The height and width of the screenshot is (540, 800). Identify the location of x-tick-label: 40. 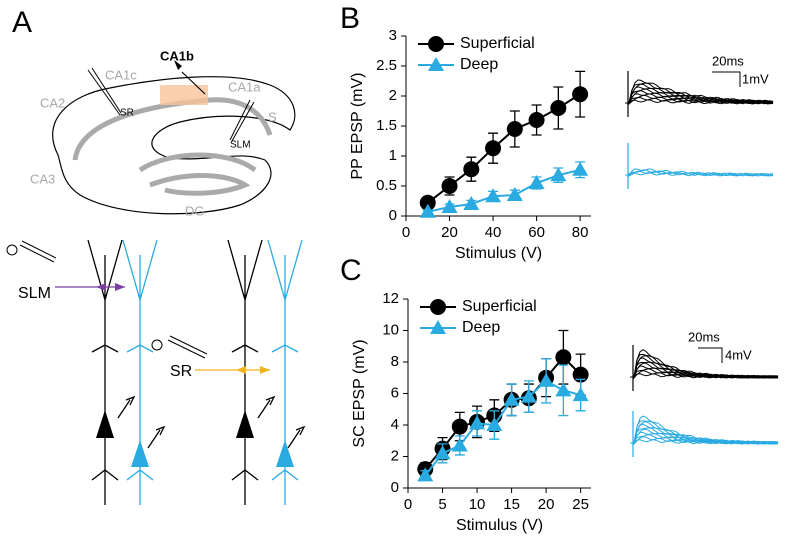
(493, 232).